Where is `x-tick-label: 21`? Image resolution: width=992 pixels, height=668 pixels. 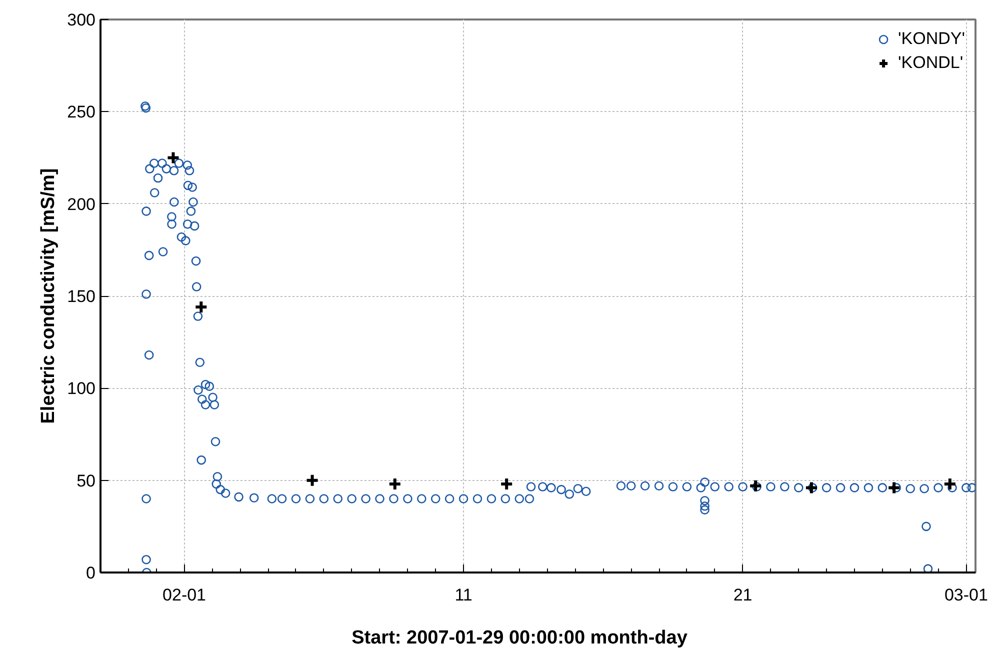 x-tick-label: 21 is located at coordinates (742, 595).